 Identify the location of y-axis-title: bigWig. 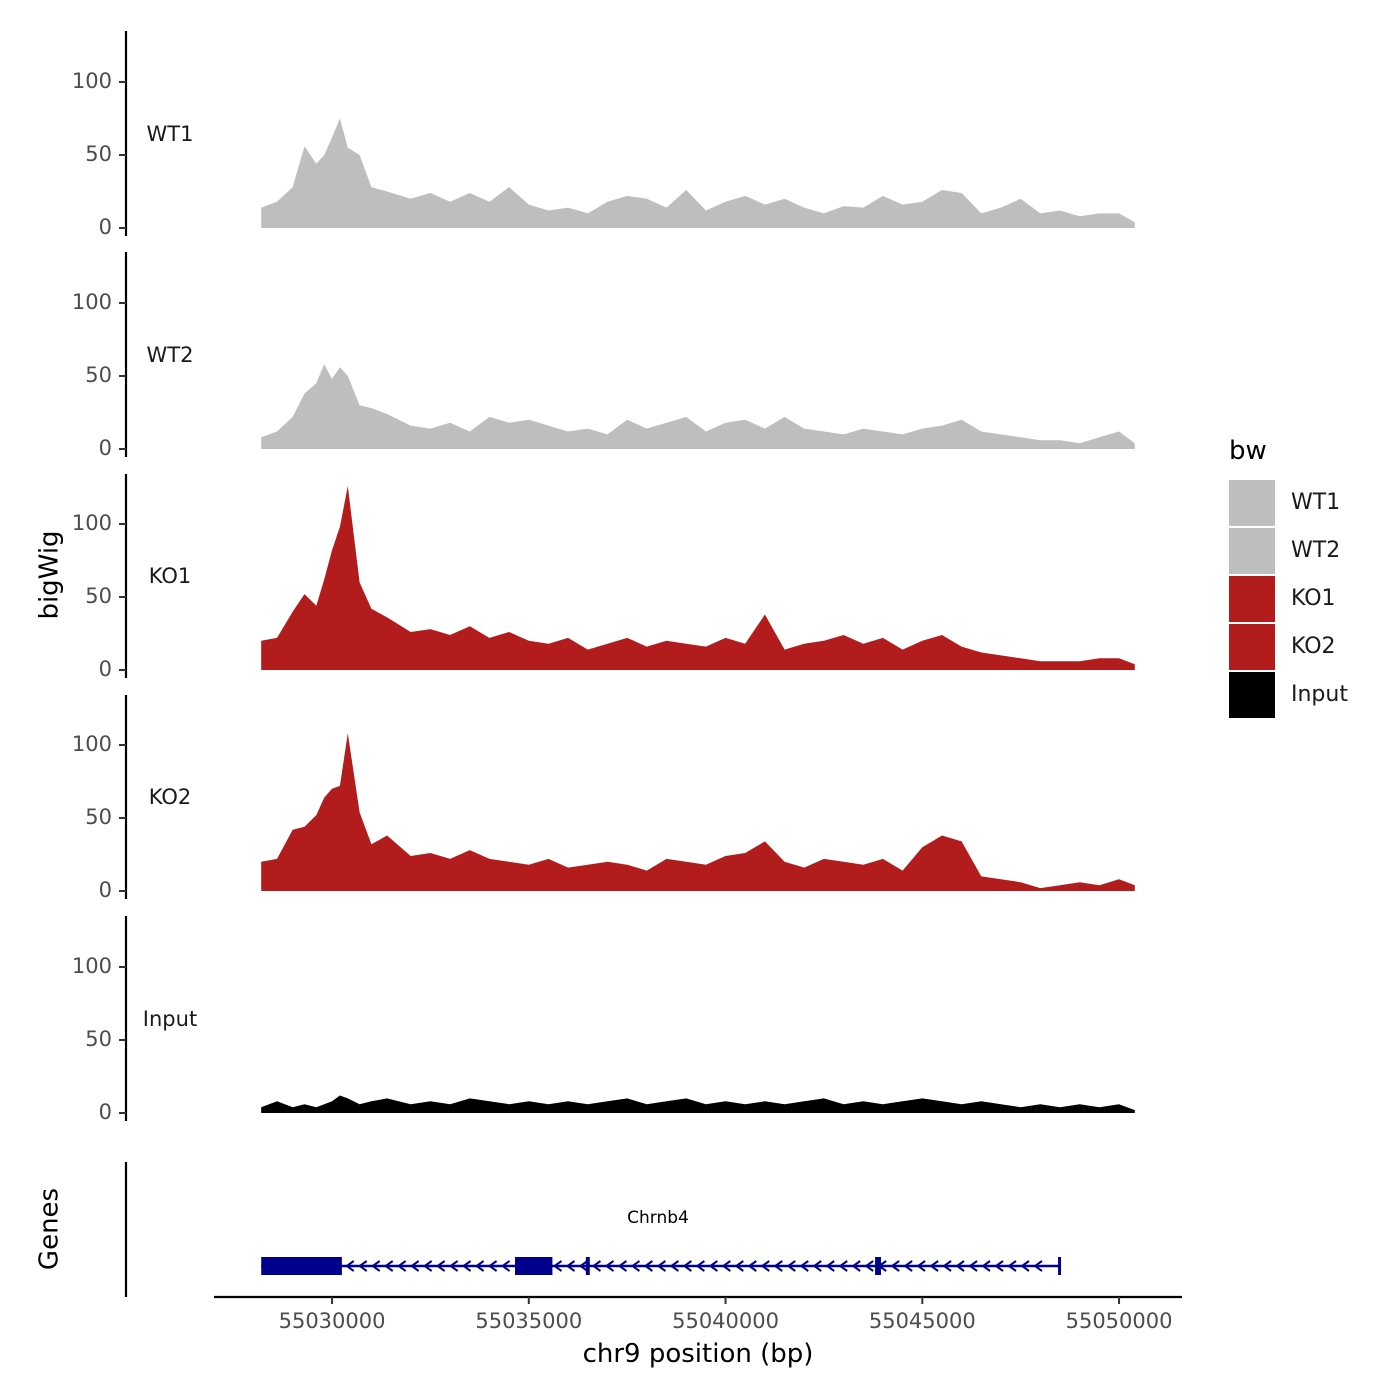
(50, 574).